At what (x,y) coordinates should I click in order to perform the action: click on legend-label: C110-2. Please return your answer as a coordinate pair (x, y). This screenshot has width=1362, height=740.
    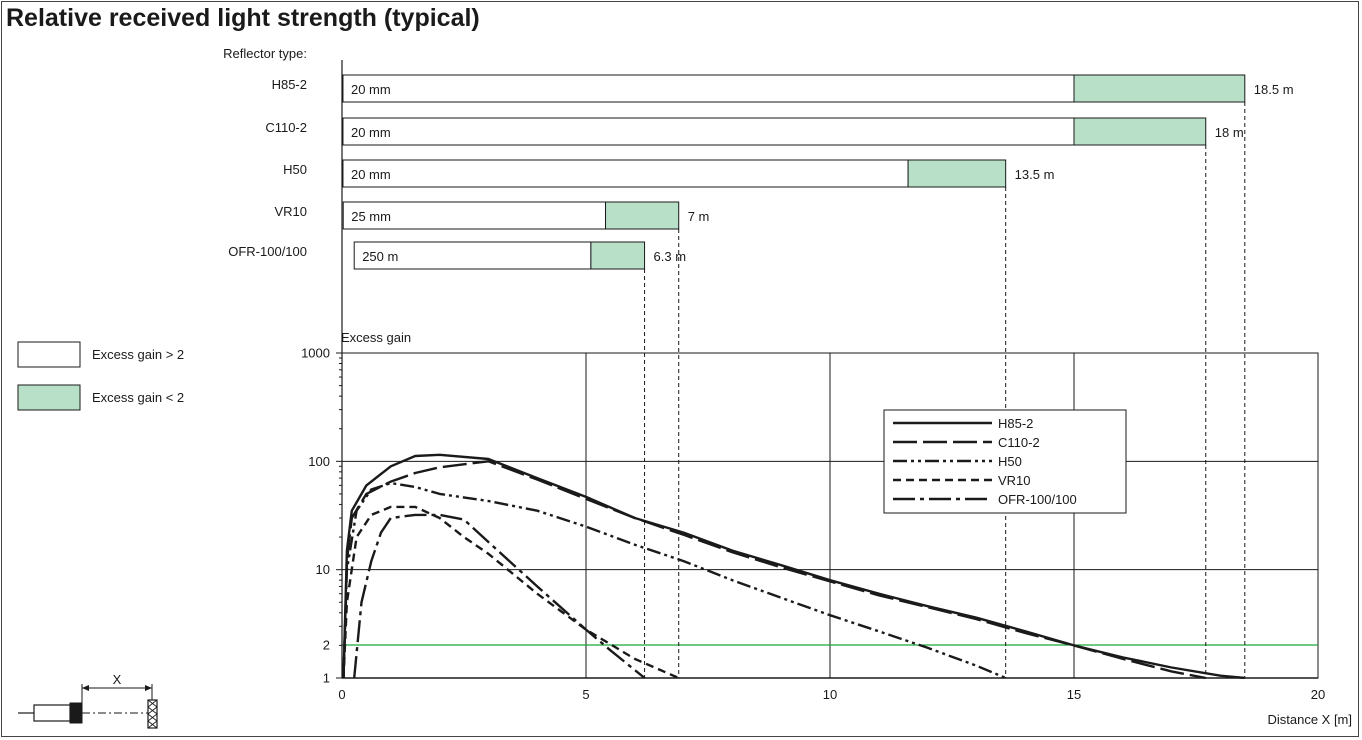
    Looking at the image, I should click on (1019, 442).